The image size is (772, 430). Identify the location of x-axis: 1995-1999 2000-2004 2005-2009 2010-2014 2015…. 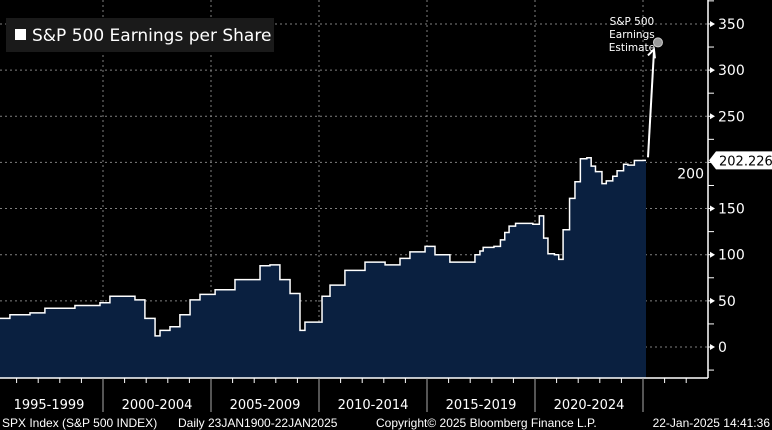
(354, 395).